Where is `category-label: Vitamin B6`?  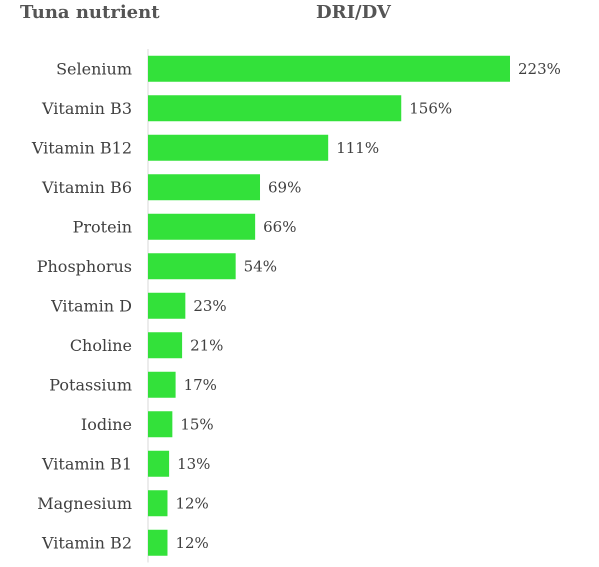
category-label: Vitamin B6 is located at coordinates (86, 187).